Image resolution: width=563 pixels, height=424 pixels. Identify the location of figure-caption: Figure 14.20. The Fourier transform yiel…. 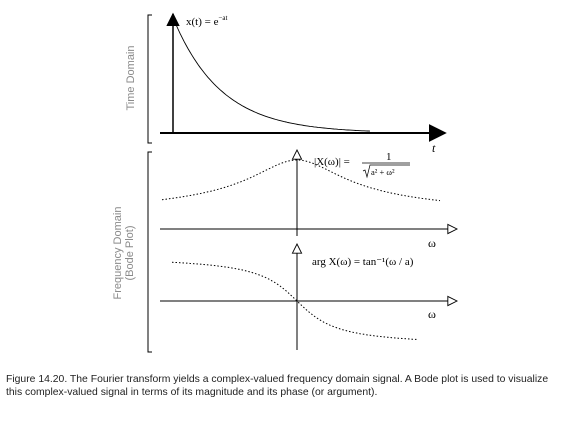
(277, 386).